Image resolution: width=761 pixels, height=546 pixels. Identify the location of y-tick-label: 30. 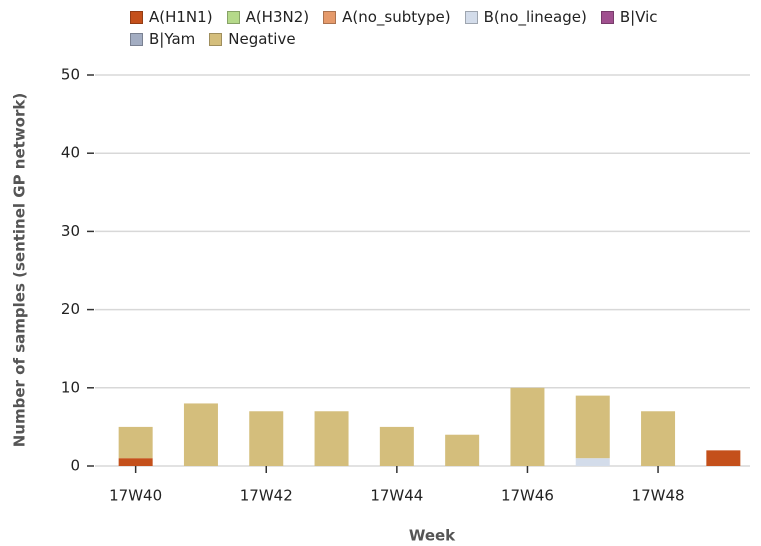
(70, 231).